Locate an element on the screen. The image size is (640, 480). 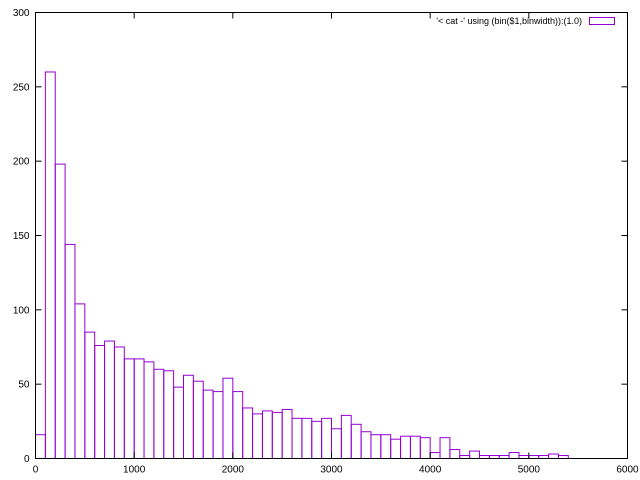
x-tick-label: 0 is located at coordinates (36, 470).